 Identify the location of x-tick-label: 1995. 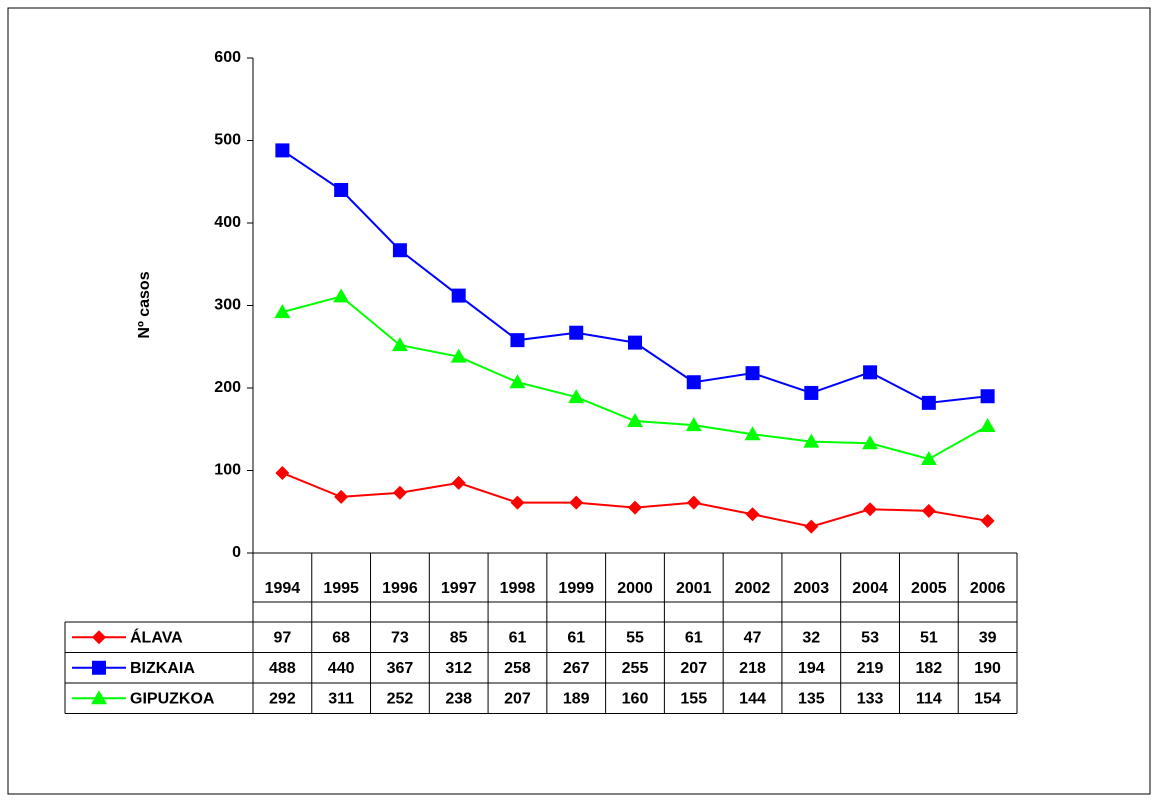
(341, 588).